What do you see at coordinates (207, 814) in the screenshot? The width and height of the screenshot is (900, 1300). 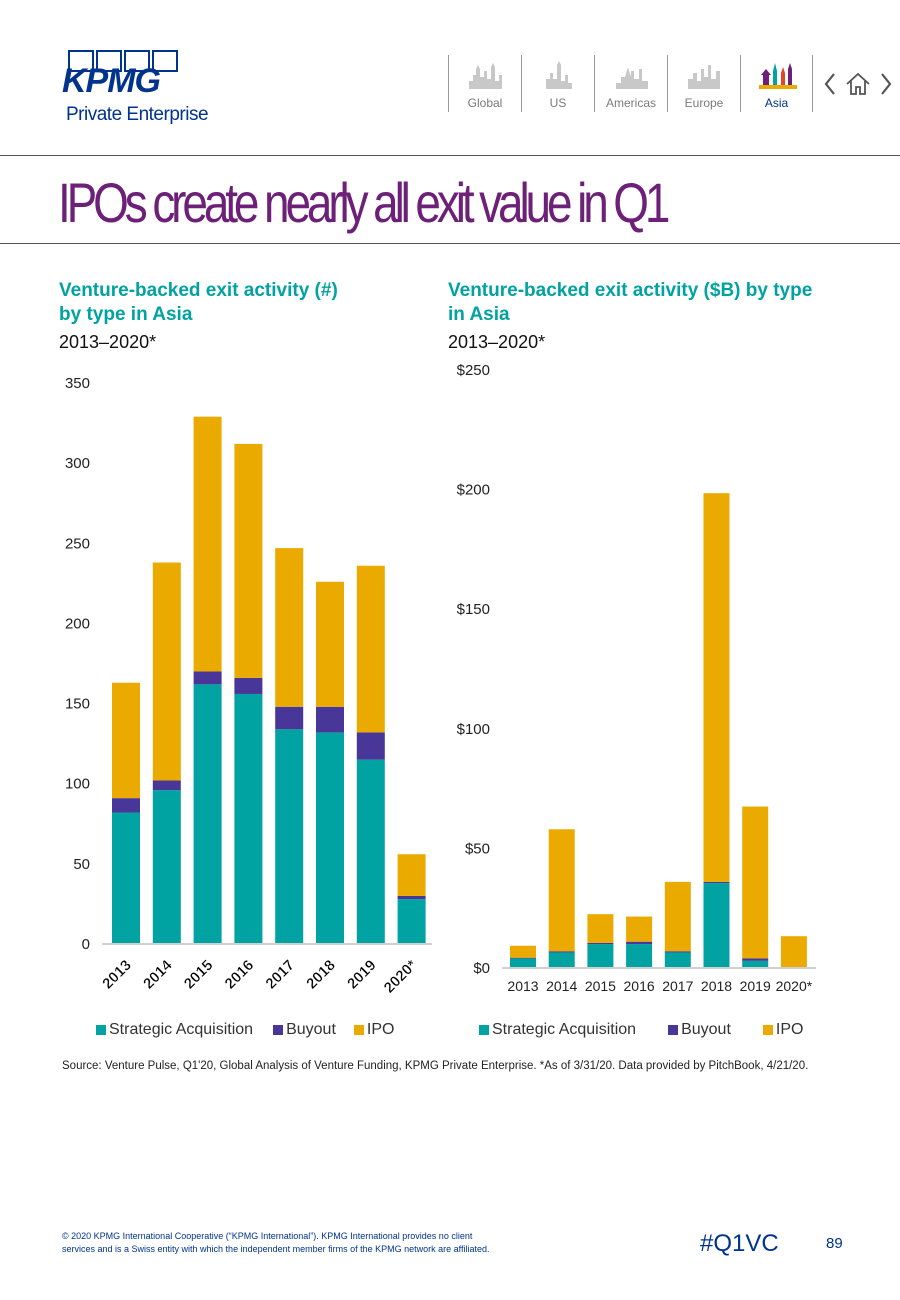 I see `bar-strategic-2015` at bounding box center [207, 814].